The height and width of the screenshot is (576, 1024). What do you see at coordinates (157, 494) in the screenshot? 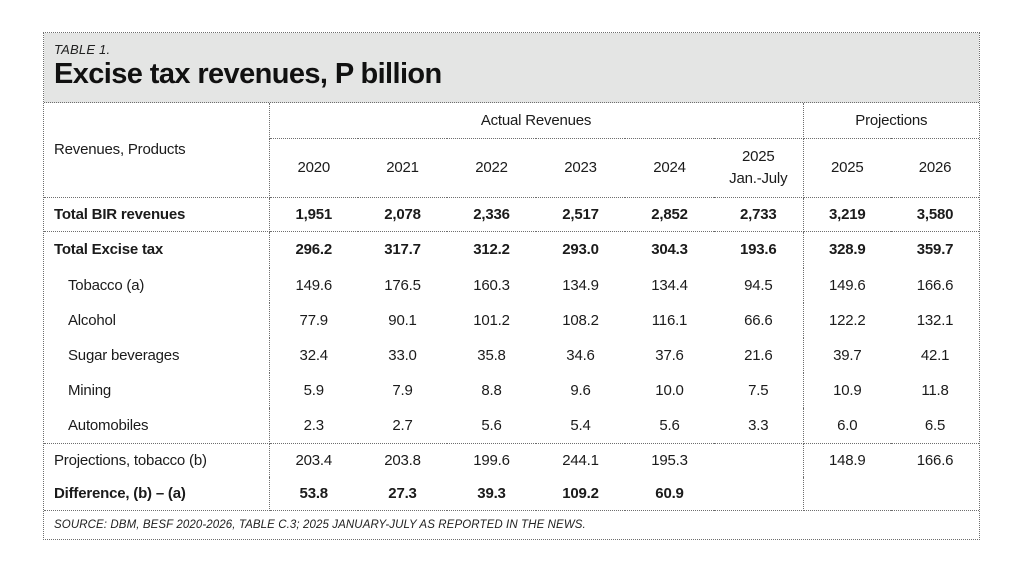
I see `row-label: Difference, (b) – (a)` at bounding box center [157, 494].